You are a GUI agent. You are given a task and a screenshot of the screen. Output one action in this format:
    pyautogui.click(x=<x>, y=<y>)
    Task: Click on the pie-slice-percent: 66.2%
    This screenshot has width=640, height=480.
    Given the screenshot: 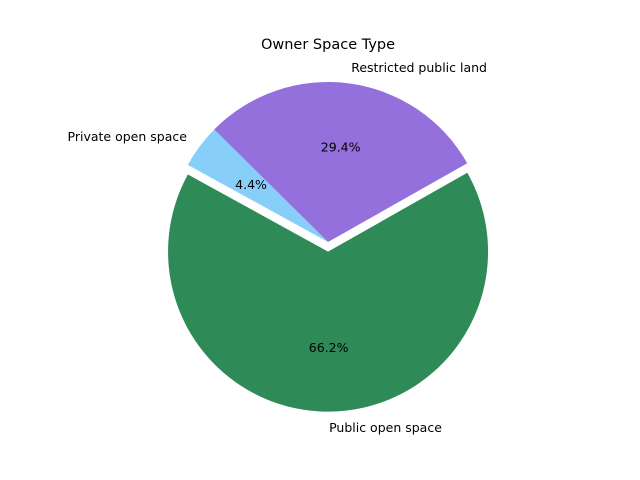 What is the action you would take?
    pyautogui.click(x=329, y=347)
    